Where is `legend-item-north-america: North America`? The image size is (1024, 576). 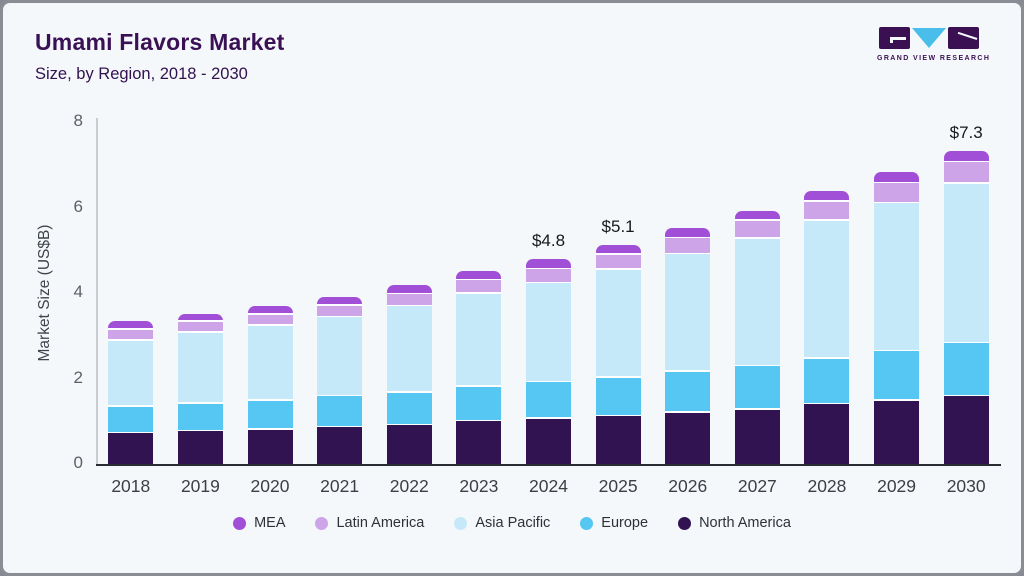 legend-item-north-america: North America is located at coordinates (734, 523).